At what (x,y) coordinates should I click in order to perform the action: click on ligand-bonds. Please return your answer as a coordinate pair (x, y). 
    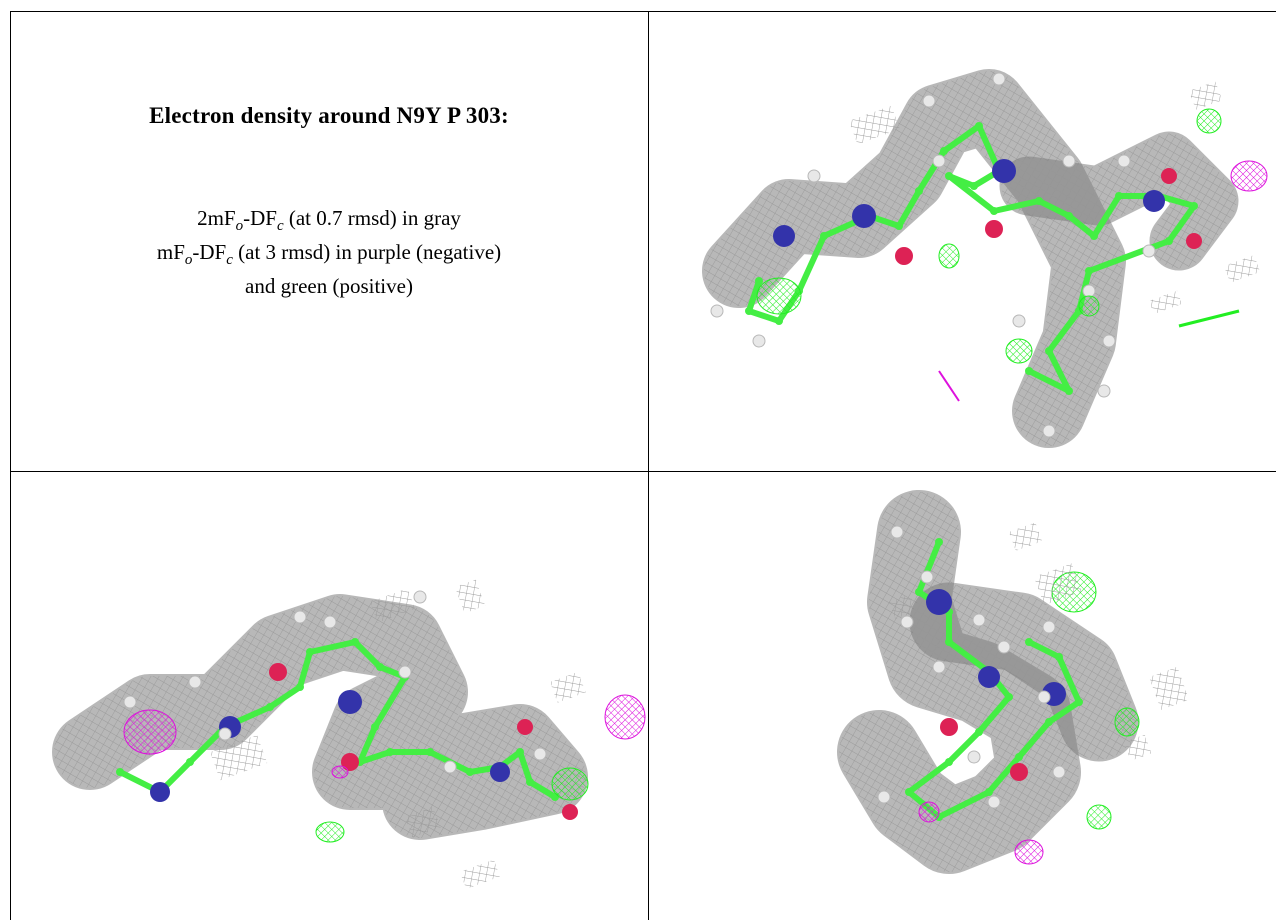
    Looking at the image, I should click on (971, 258).